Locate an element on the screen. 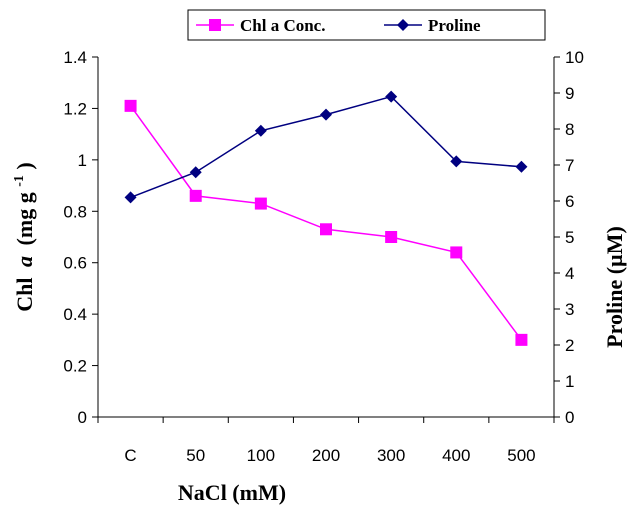 The width and height of the screenshot is (632, 508). left-tick-label: 0.4 is located at coordinates (75, 314).